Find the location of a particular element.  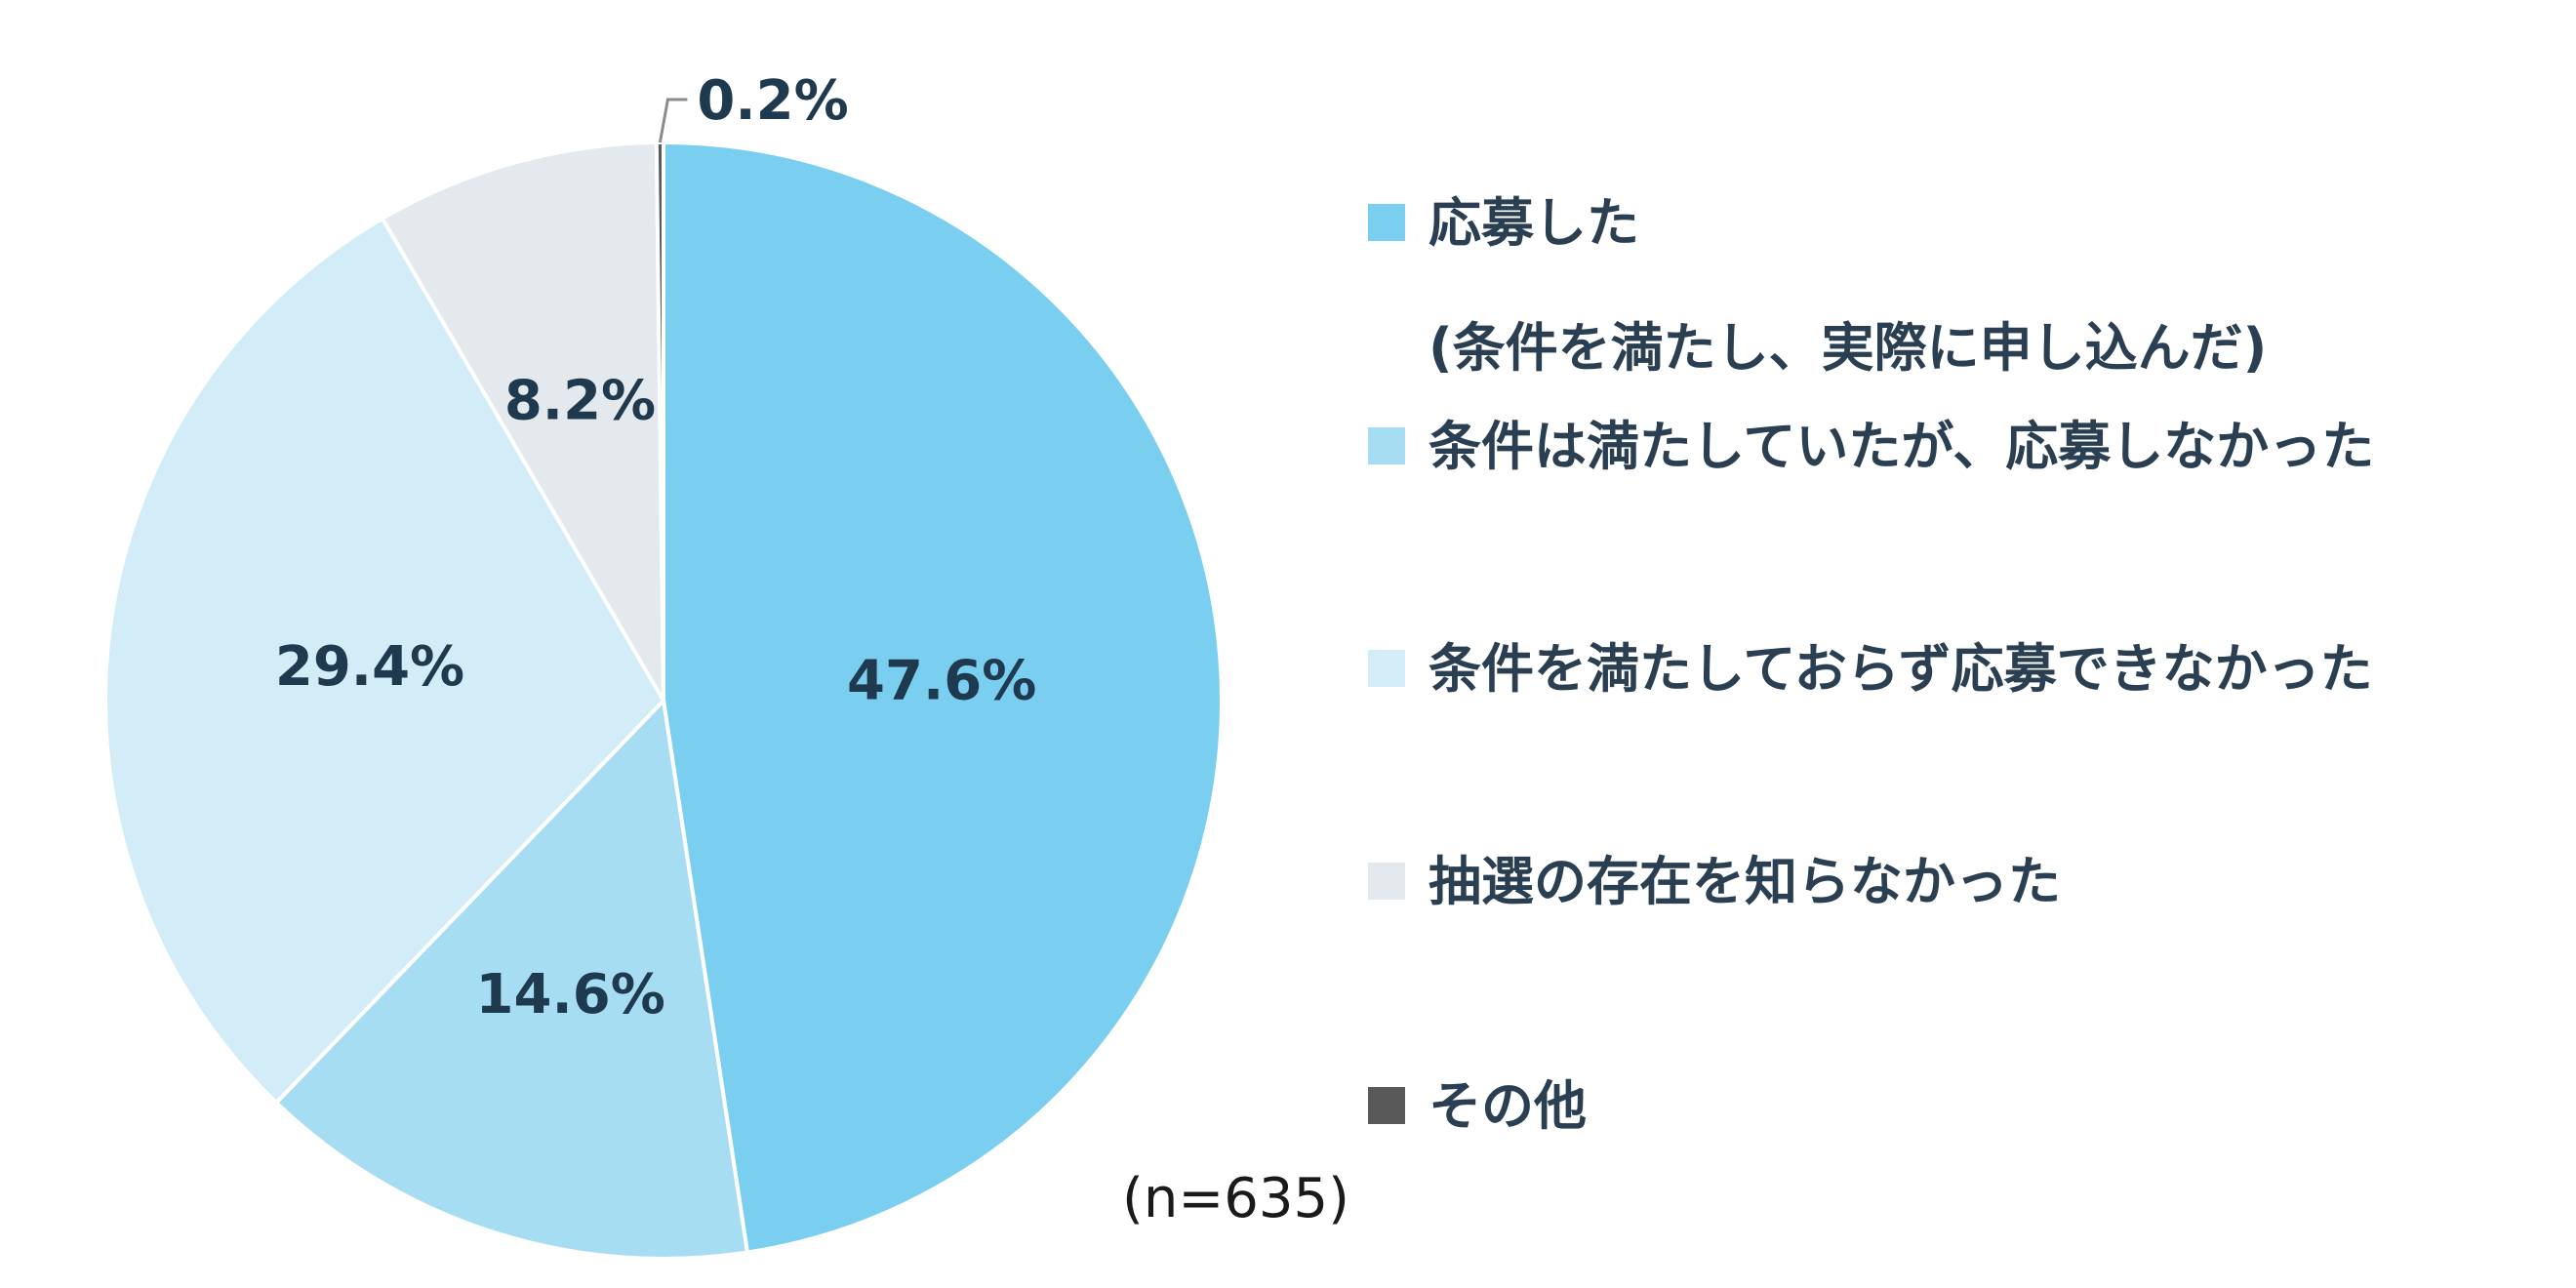

leader-line is located at coordinates (673, 120).